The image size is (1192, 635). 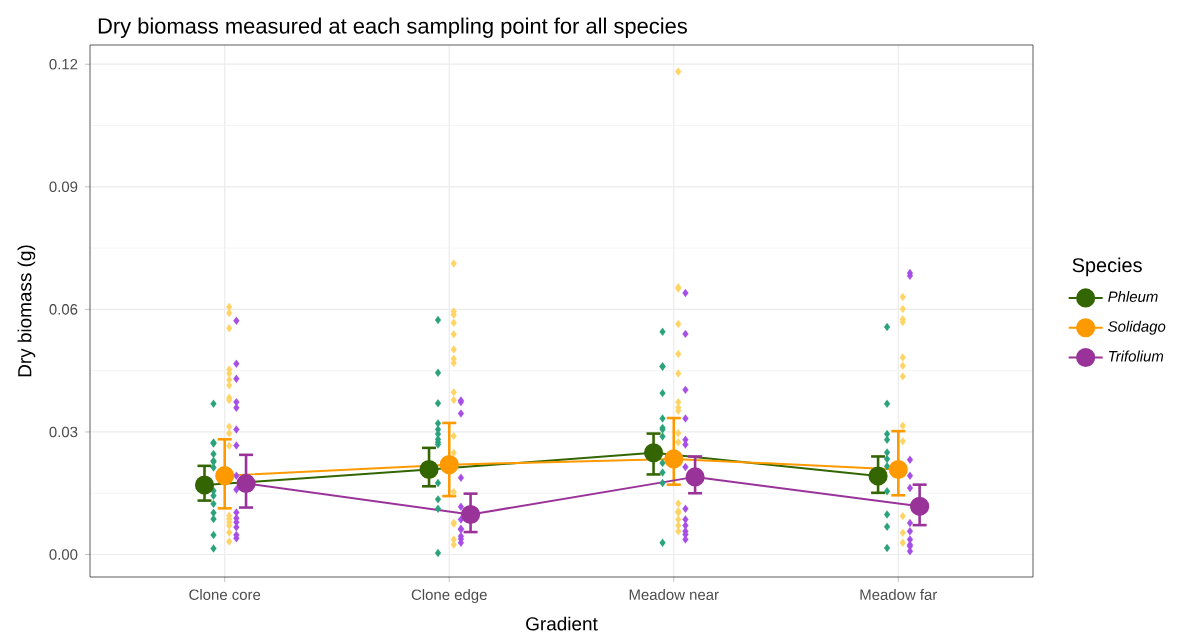 What do you see at coordinates (449, 596) in the screenshot?
I see `x-tick-label: Clone edge` at bounding box center [449, 596].